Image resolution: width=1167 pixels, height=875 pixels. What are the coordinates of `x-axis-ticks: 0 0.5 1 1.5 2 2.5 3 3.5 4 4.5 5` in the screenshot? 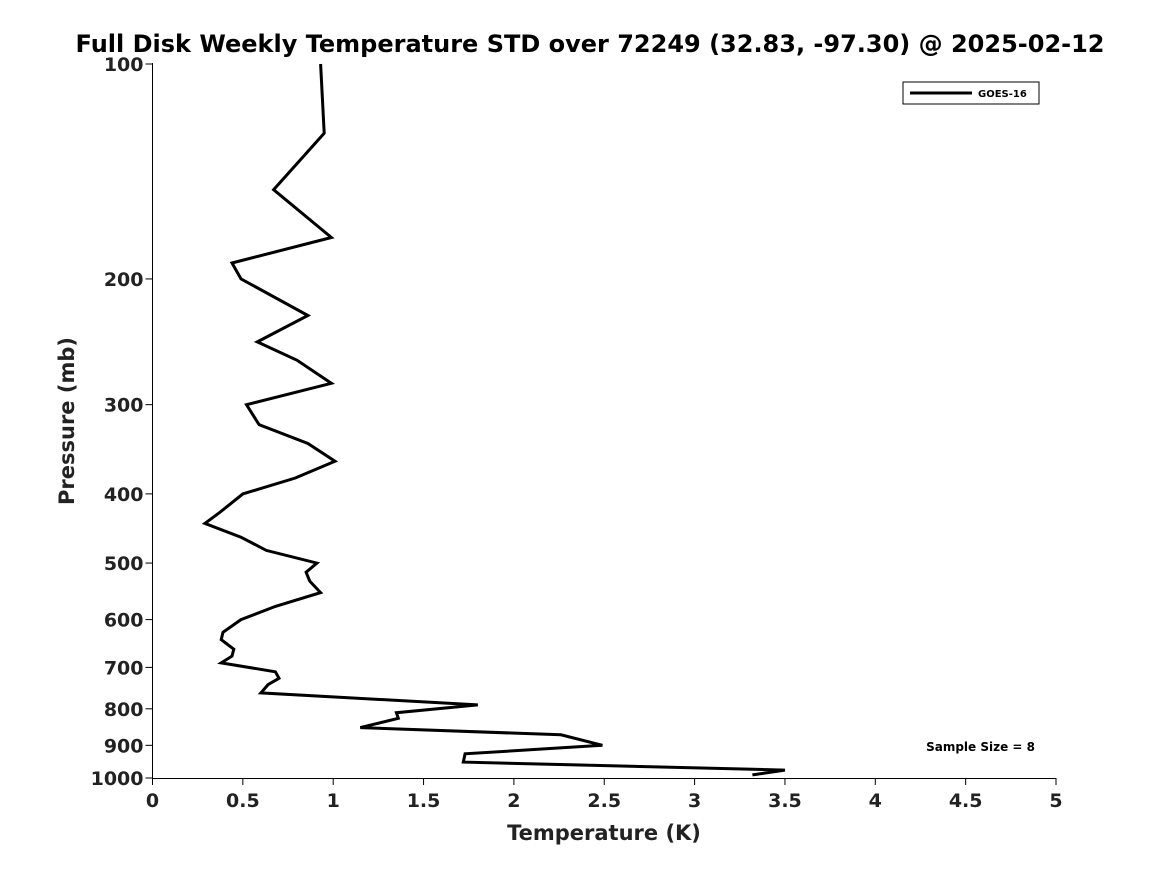 It's located at (604, 795).